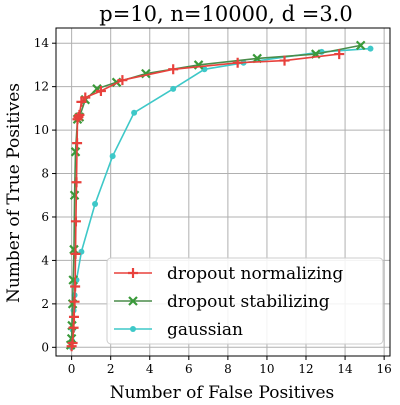  Describe the element at coordinates (14, 193) in the screenshot. I see `y-axis-label: Number of True Positives` at that location.